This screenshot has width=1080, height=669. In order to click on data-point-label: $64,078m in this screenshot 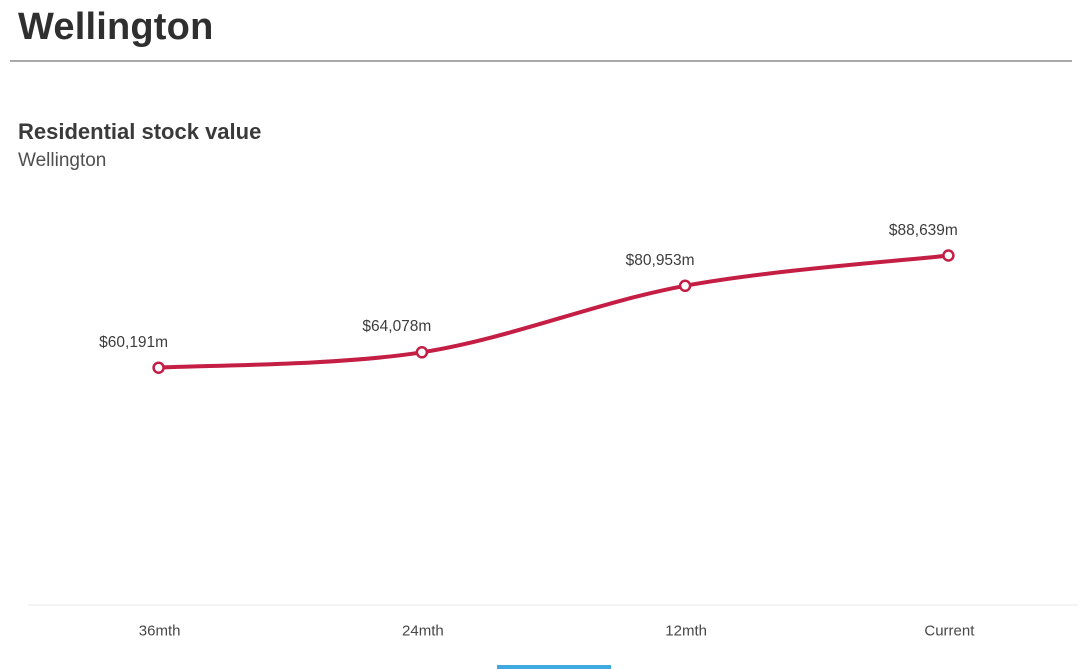, I will do `click(397, 327)`.